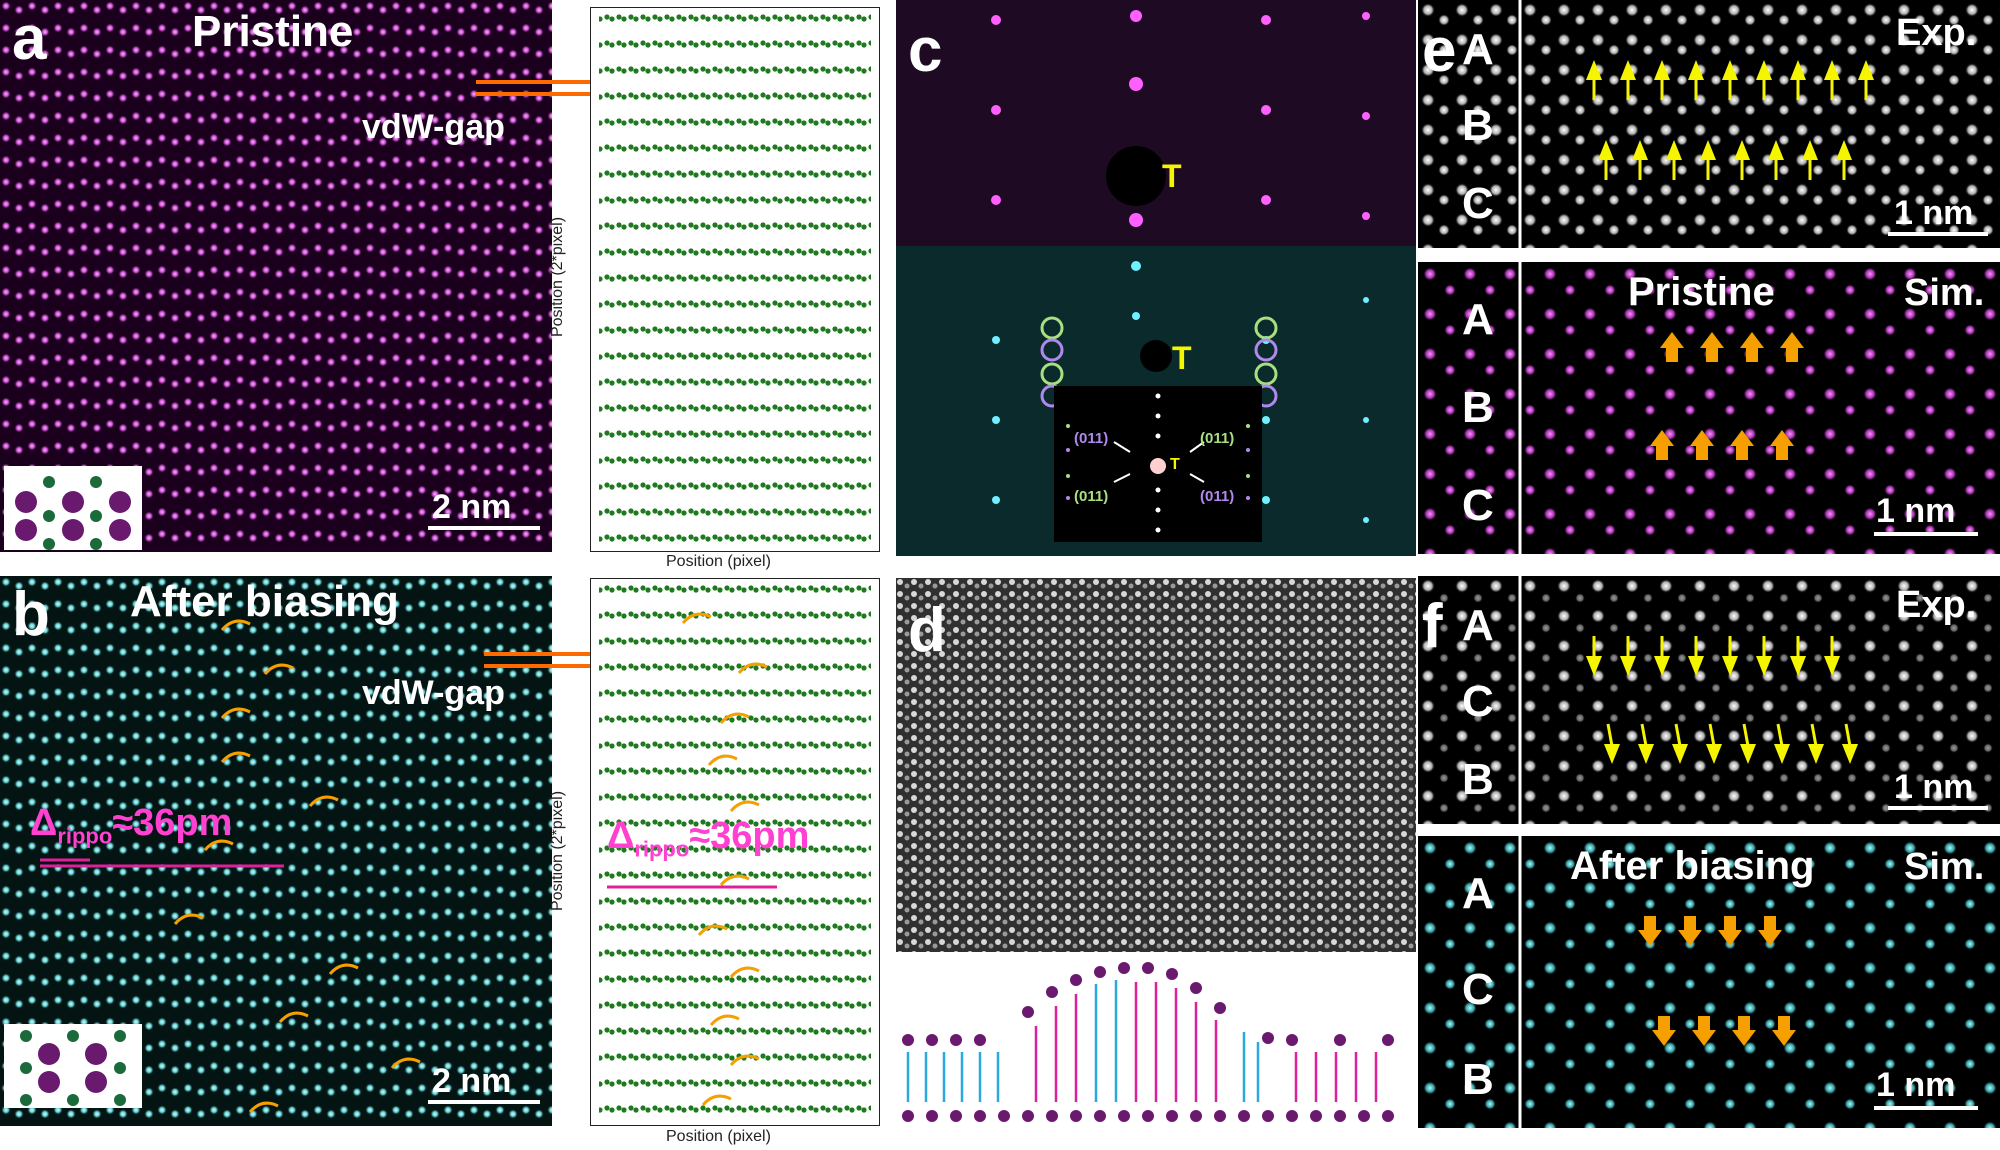 The width and height of the screenshot is (2000, 1150). I want to click on panel-letter: d, so click(927, 630).